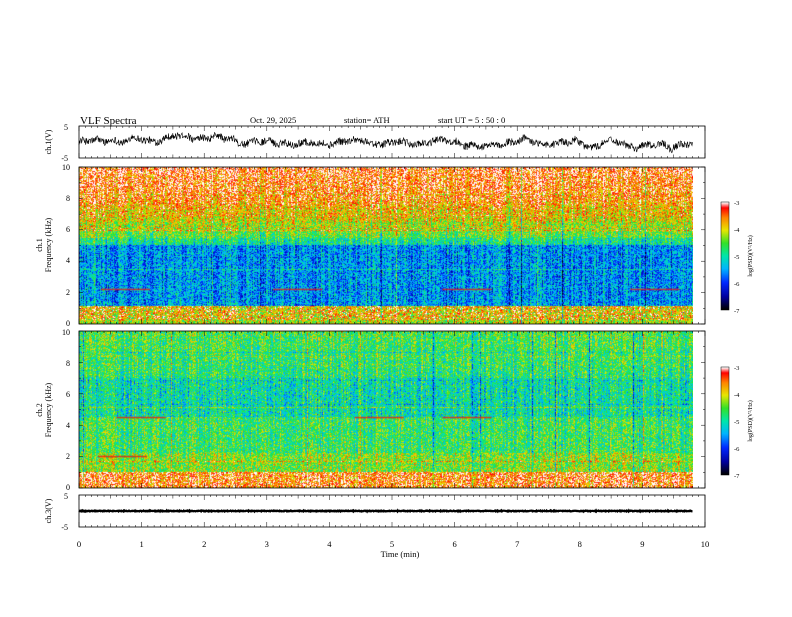  I want to click on ch1-ticks, so click(392, 142).